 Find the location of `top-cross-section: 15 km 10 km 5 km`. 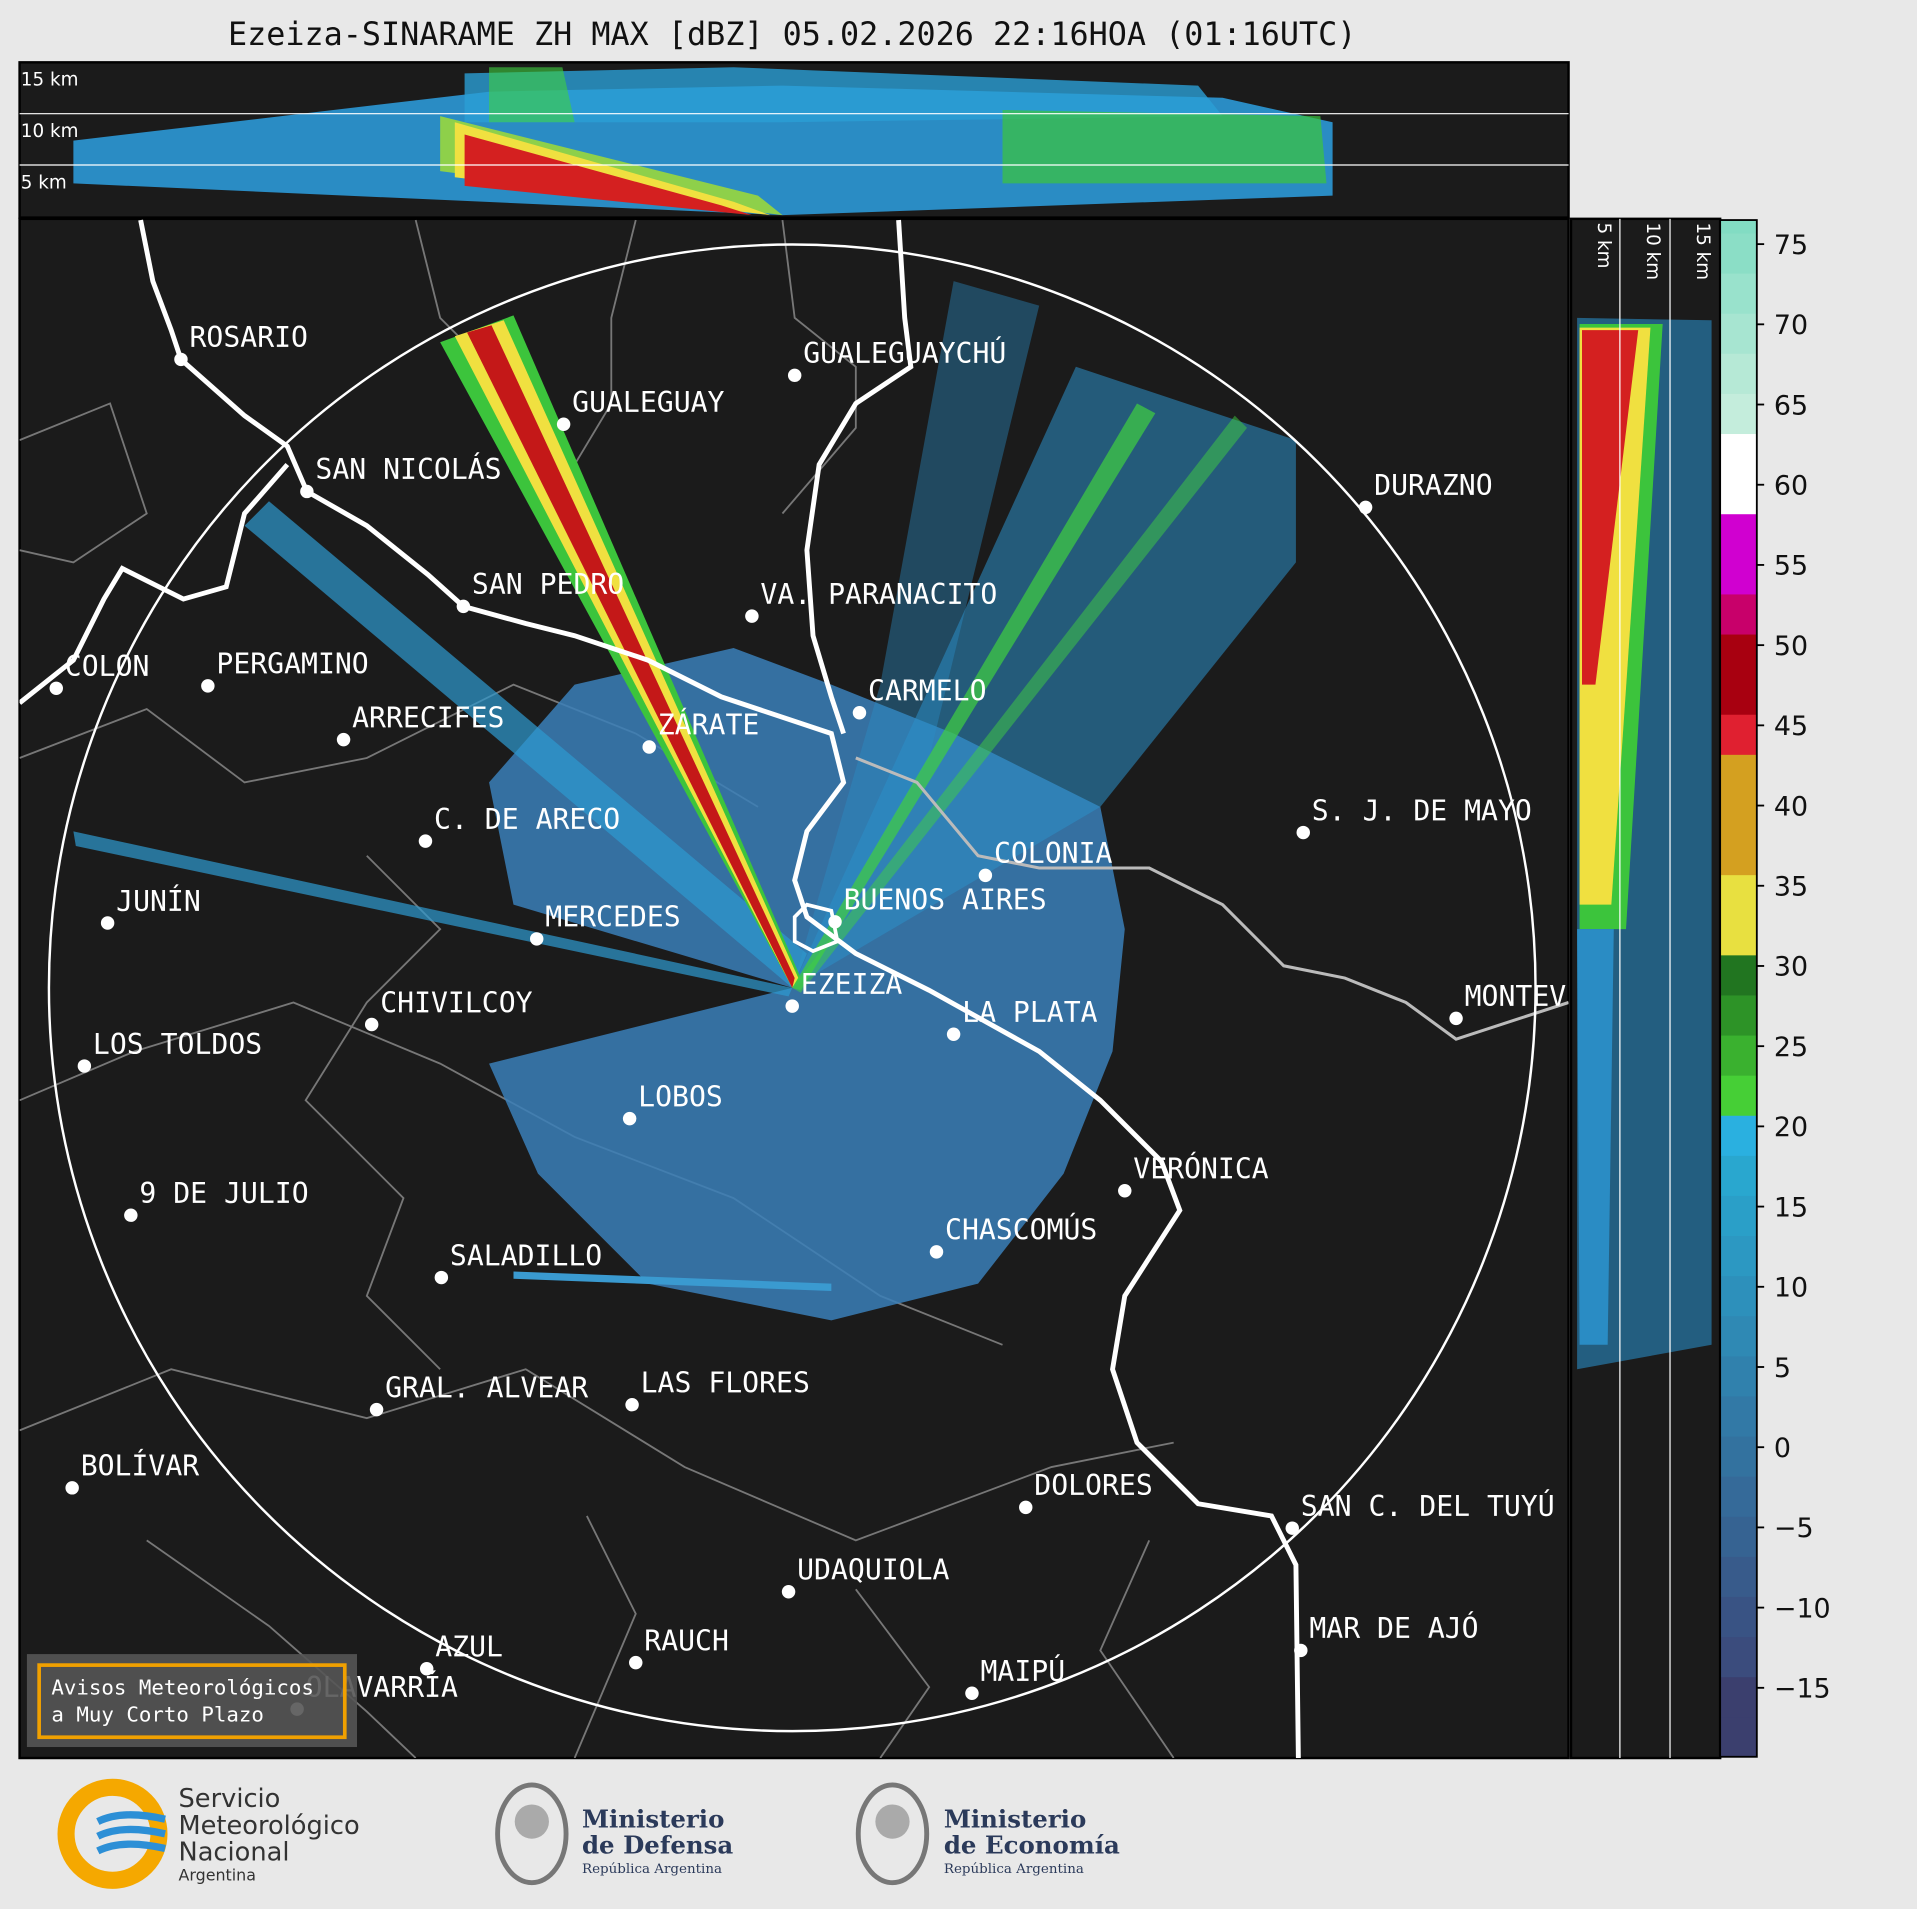

top-cross-section: 15 km 10 km 5 km is located at coordinates (794, 140).